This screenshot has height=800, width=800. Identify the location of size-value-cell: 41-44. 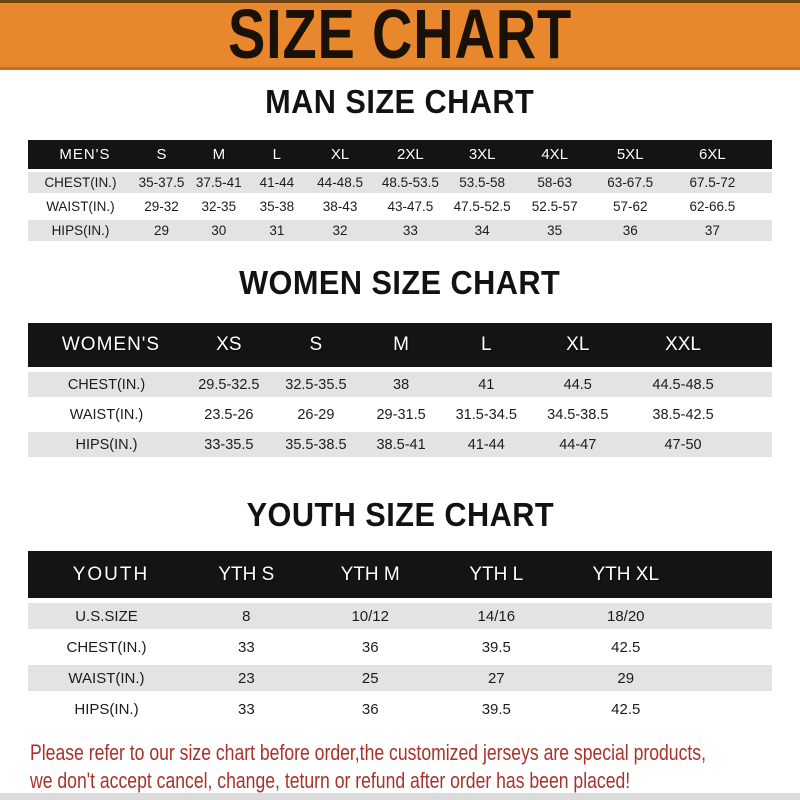
(277, 182).